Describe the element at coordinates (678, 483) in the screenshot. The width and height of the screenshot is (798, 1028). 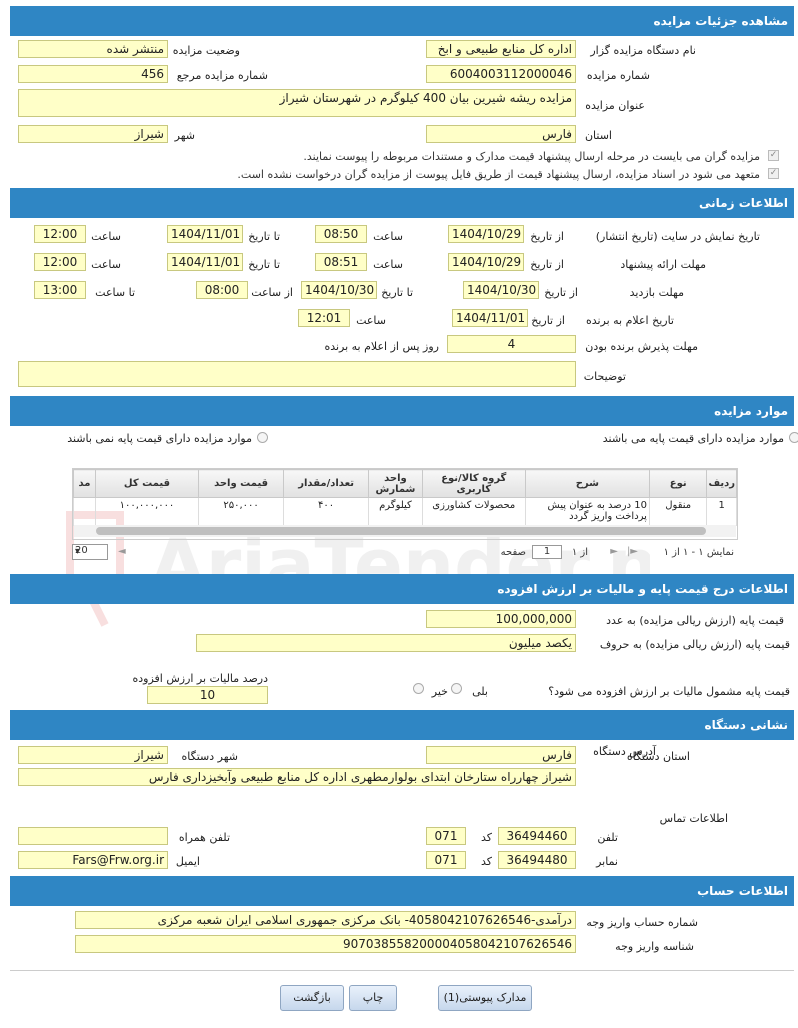
I see `col-type-header: نوع` at that location.